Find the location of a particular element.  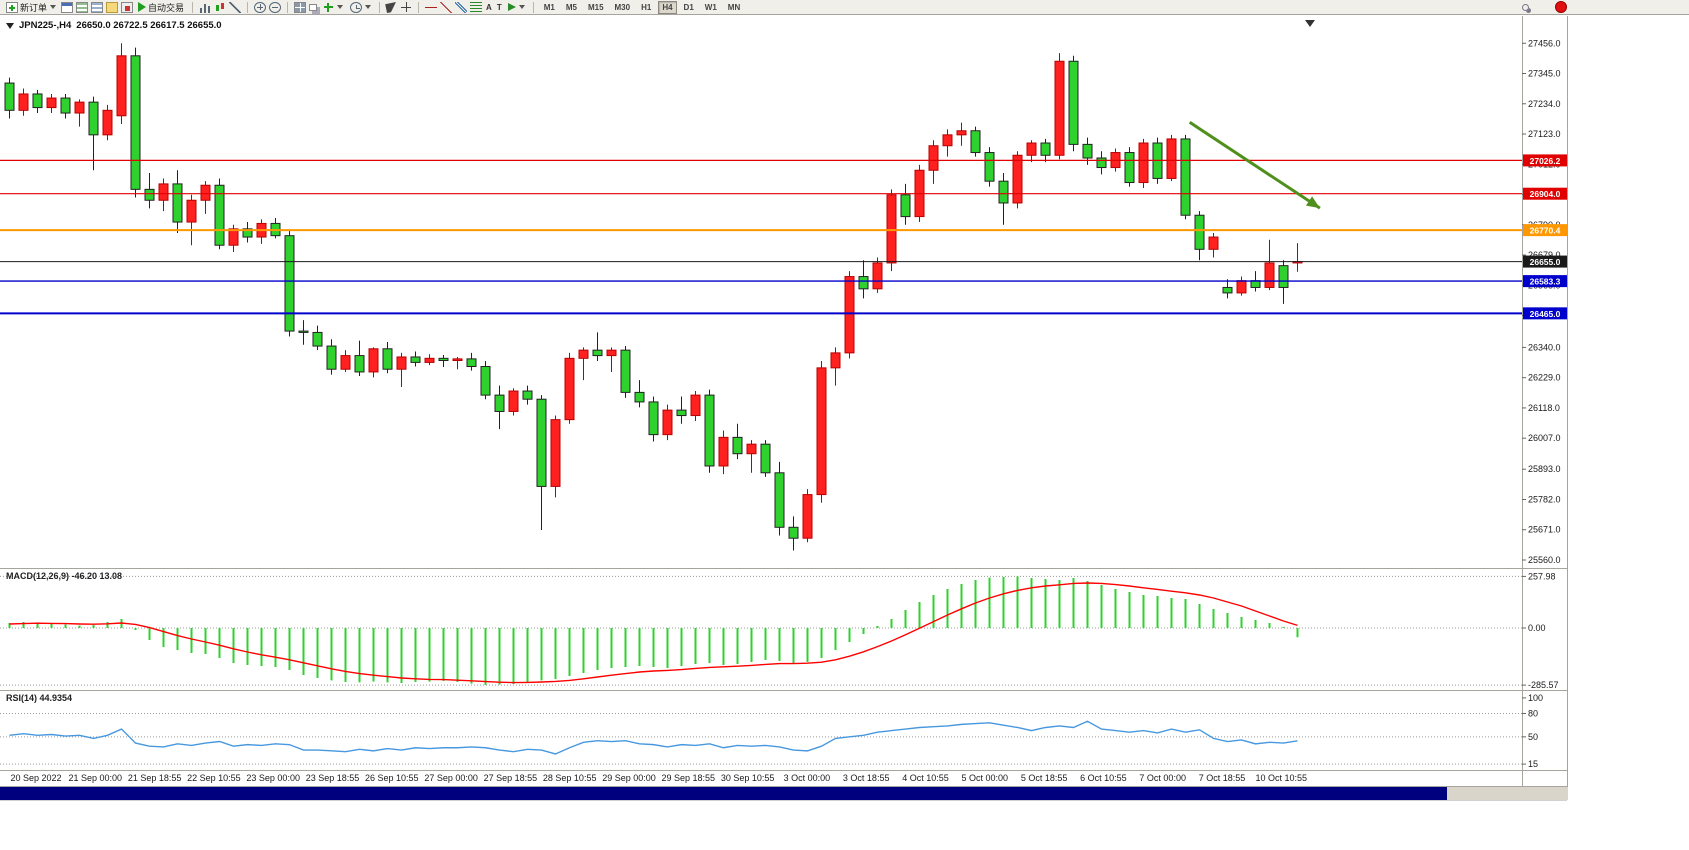

rsi-label: RSI(14) 44.9354 is located at coordinates (39, 698).